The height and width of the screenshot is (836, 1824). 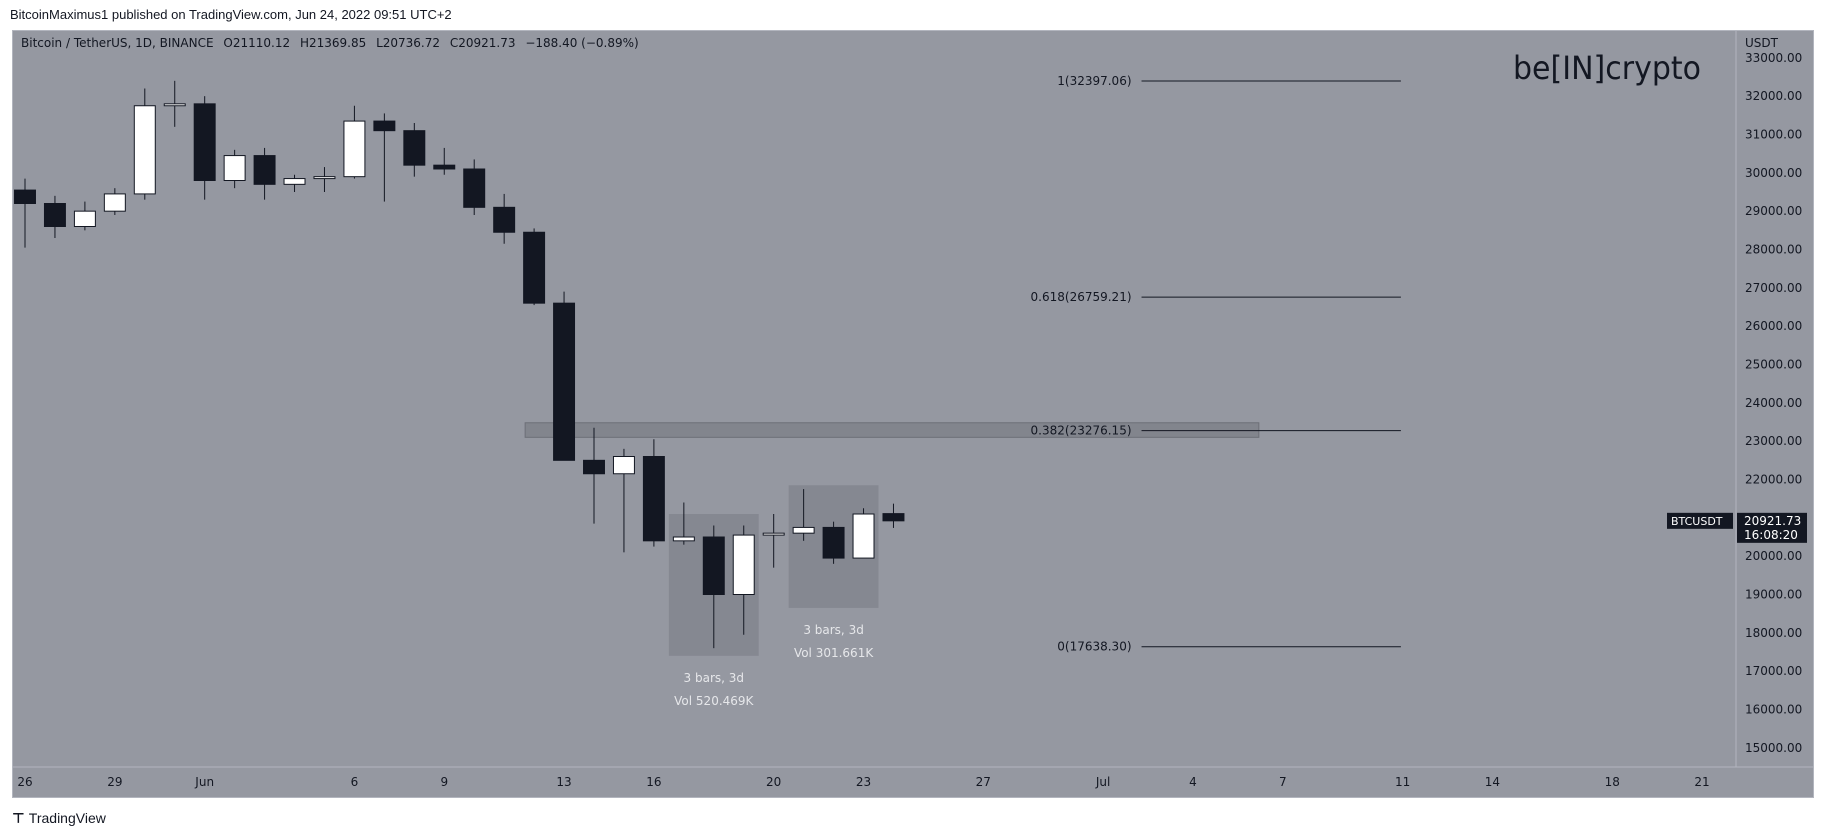 I want to click on price-tick-label: 15000.00, so click(x=1773, y=748).